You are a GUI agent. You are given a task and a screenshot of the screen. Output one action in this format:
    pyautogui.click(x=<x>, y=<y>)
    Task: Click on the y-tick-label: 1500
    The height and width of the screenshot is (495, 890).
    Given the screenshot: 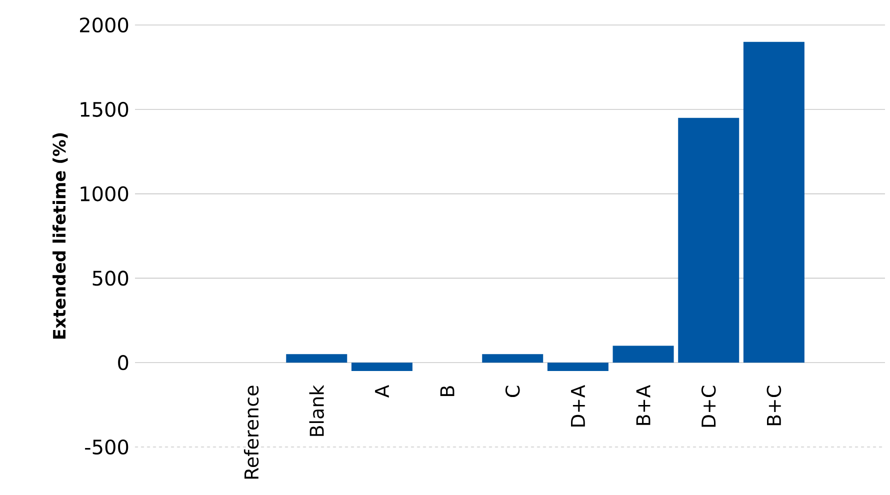 What is the action you would take?
    pyautogui.click(x=104, y=109)
    